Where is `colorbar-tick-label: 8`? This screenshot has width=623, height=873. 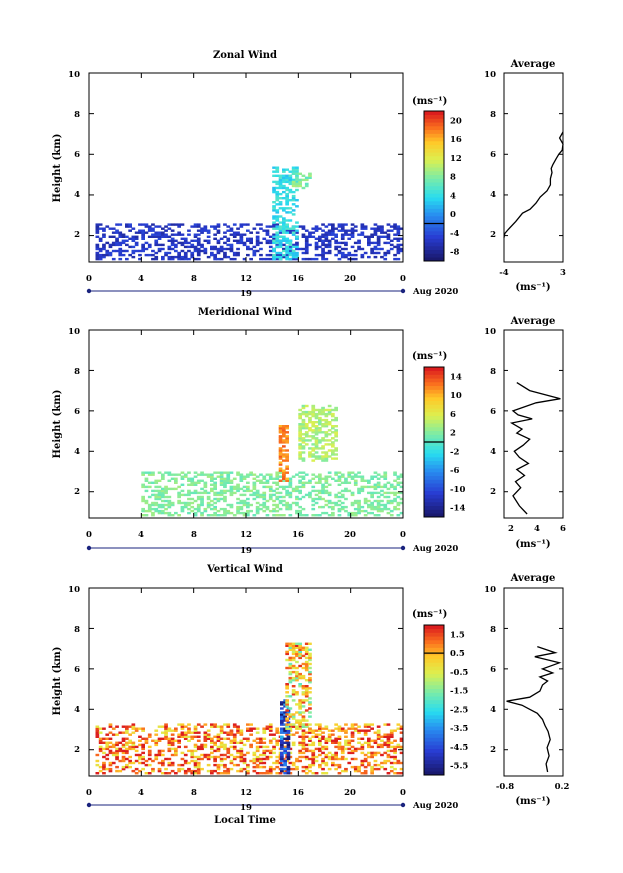
colorbar-tick-label: 8 is located at coordinates (453, 178).